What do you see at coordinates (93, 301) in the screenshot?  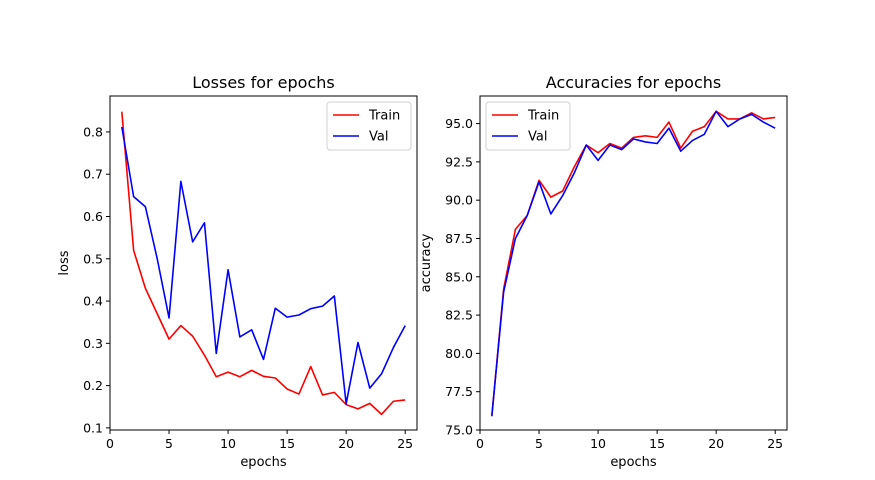 I see `y-tick-label: 0.4` at bounding box center [93, 301].